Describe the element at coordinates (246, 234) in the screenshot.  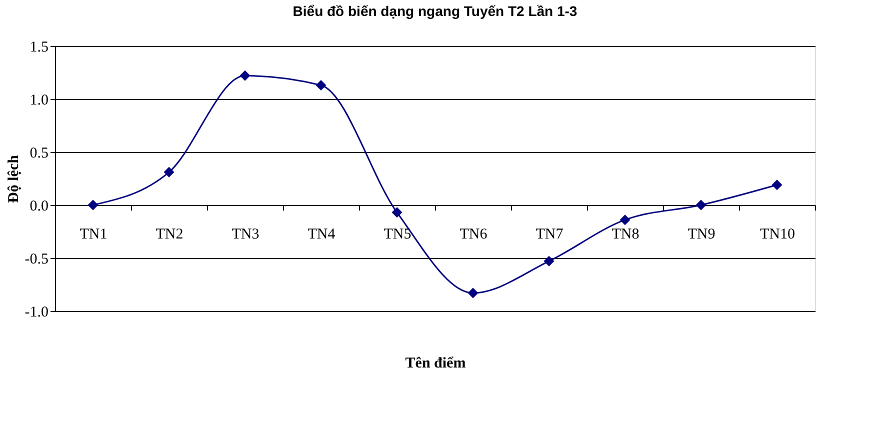
I see `x-tick-label: TN3` at that location.